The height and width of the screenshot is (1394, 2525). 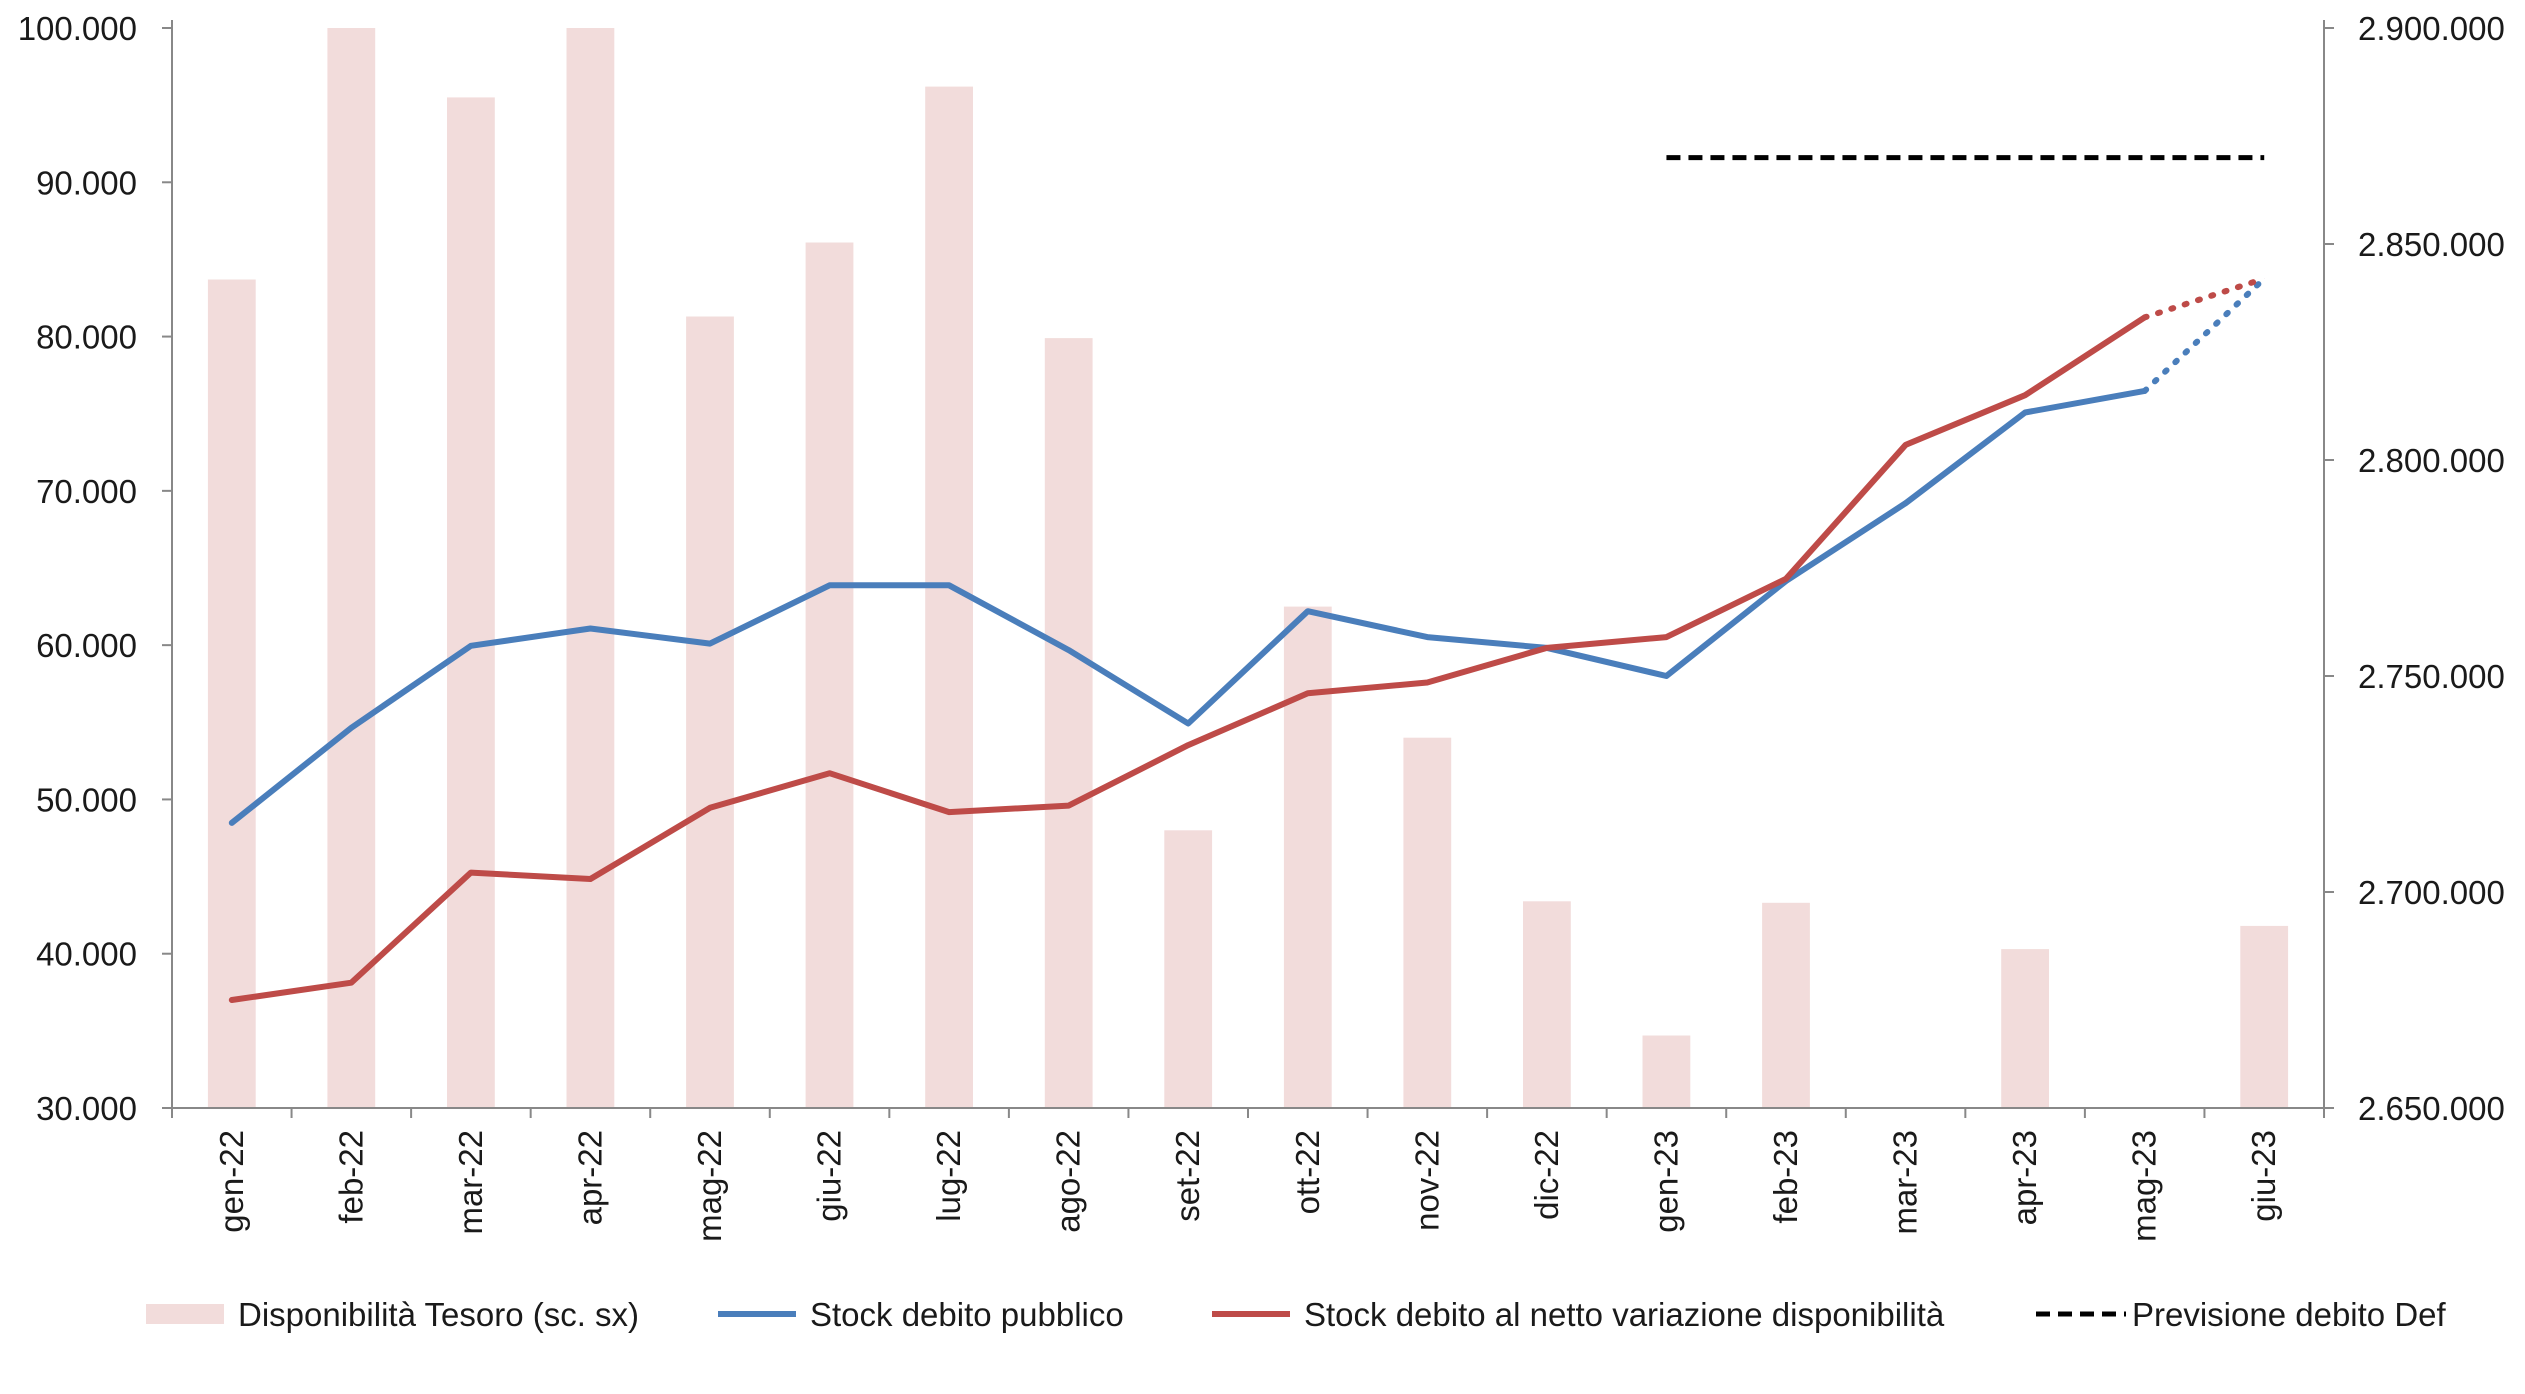 I want to click on x-tick-label: nov-22, so click(x=1426, y=1180).